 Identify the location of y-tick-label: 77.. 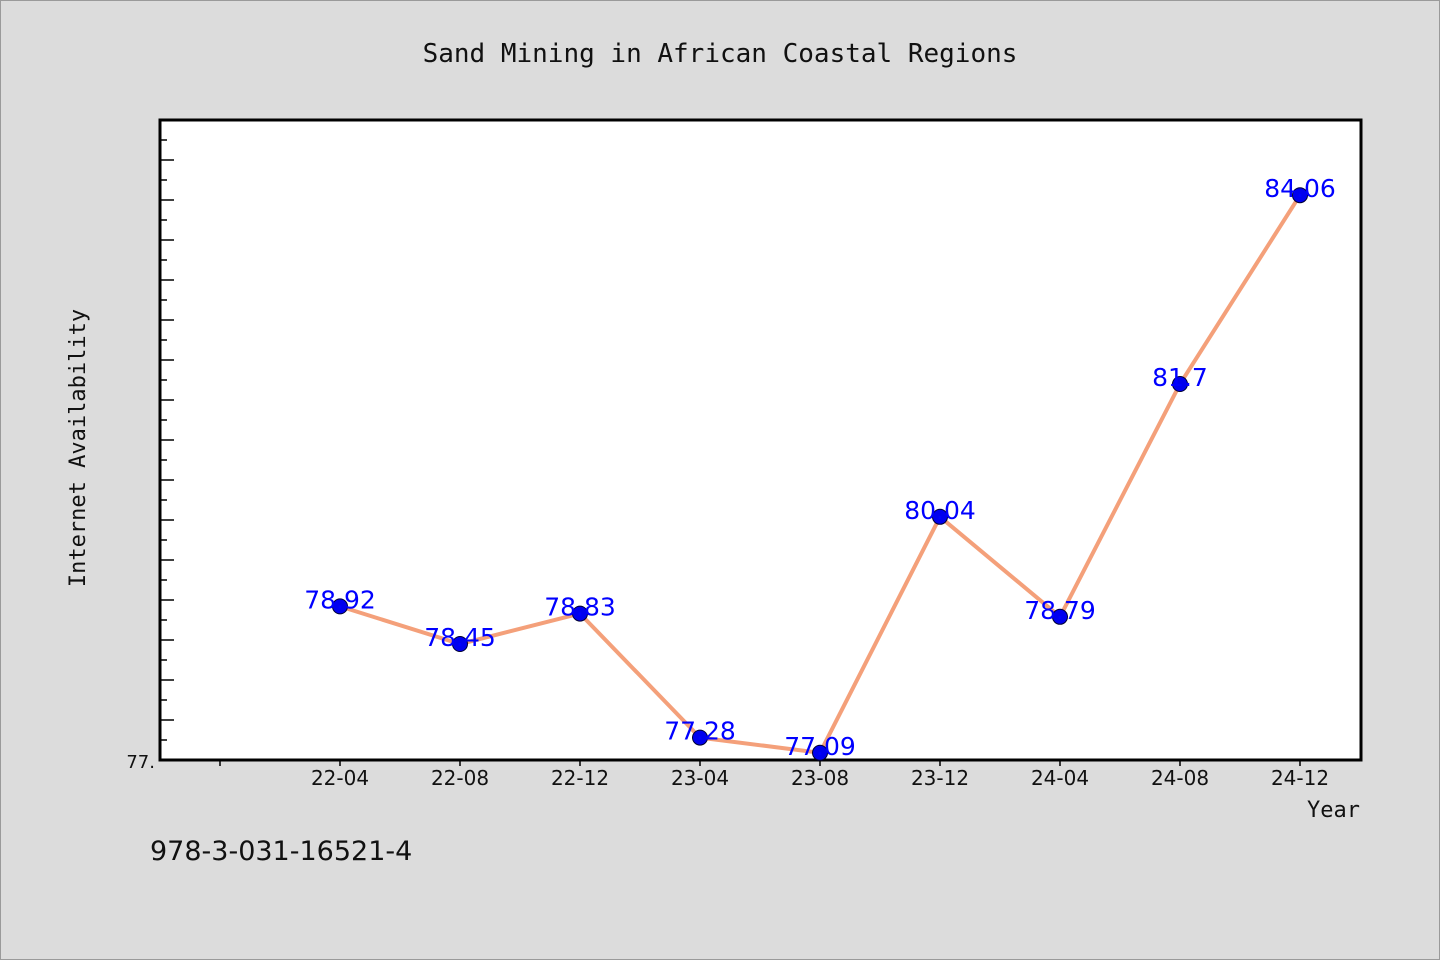
(140, 762).